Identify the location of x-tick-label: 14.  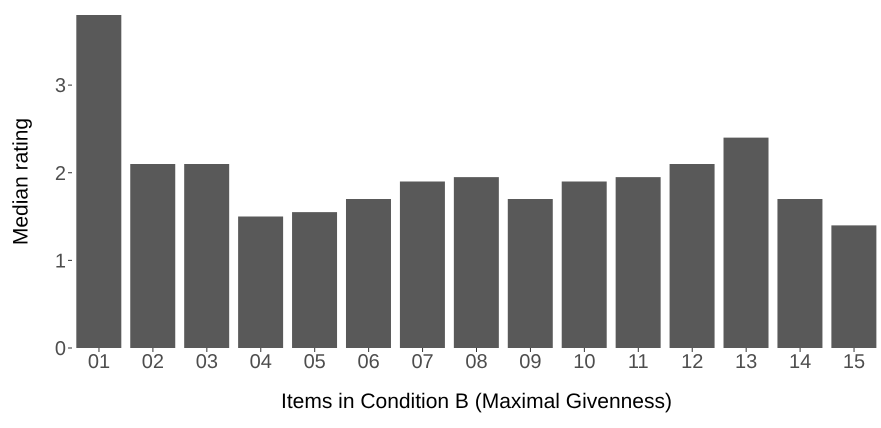
(800, 362).